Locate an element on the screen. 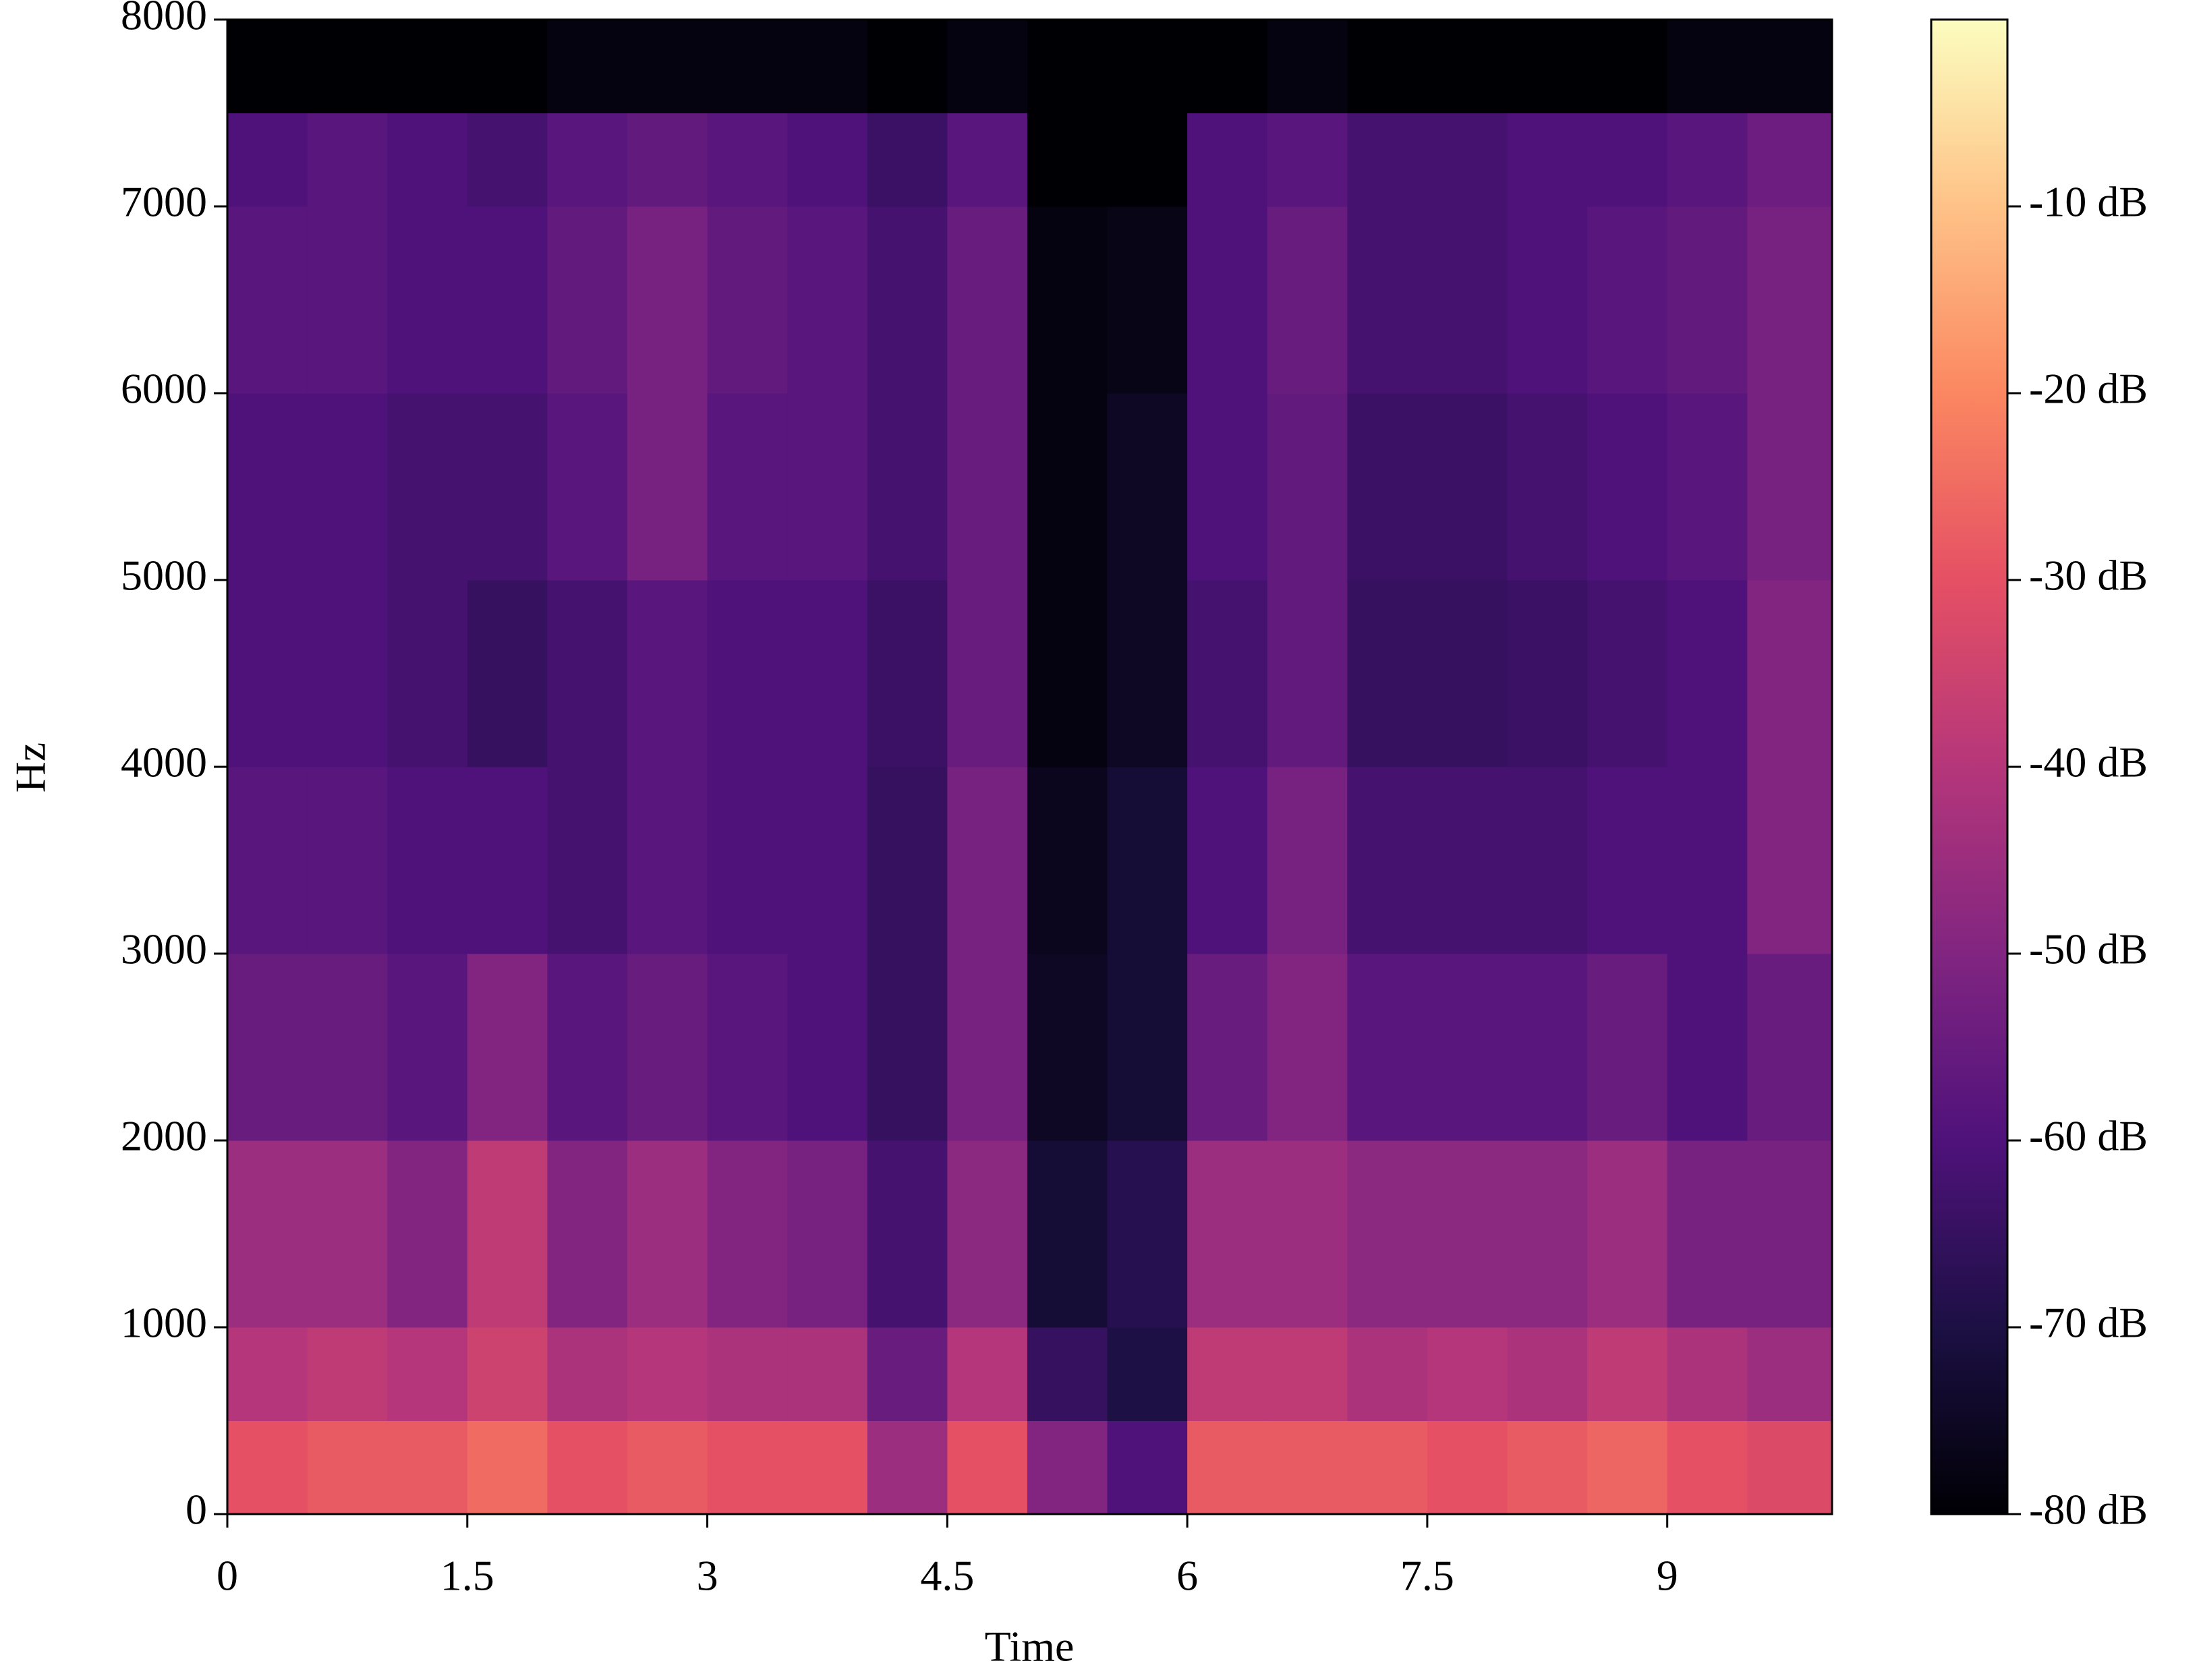 This screenshot has width=2201, height=1680. x-tick-label: 3 is located at coordinates (707, 1576).